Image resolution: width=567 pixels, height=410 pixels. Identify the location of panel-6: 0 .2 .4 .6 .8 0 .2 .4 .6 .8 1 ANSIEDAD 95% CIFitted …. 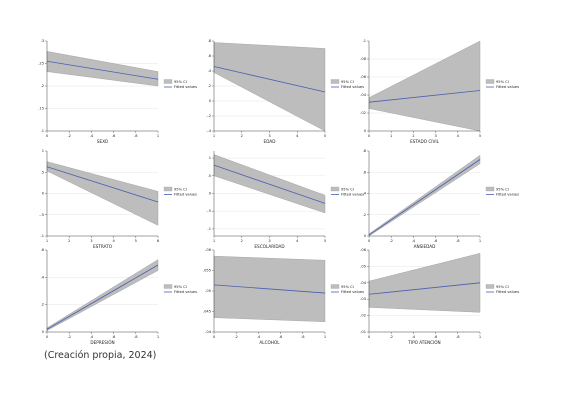
(441, 199).